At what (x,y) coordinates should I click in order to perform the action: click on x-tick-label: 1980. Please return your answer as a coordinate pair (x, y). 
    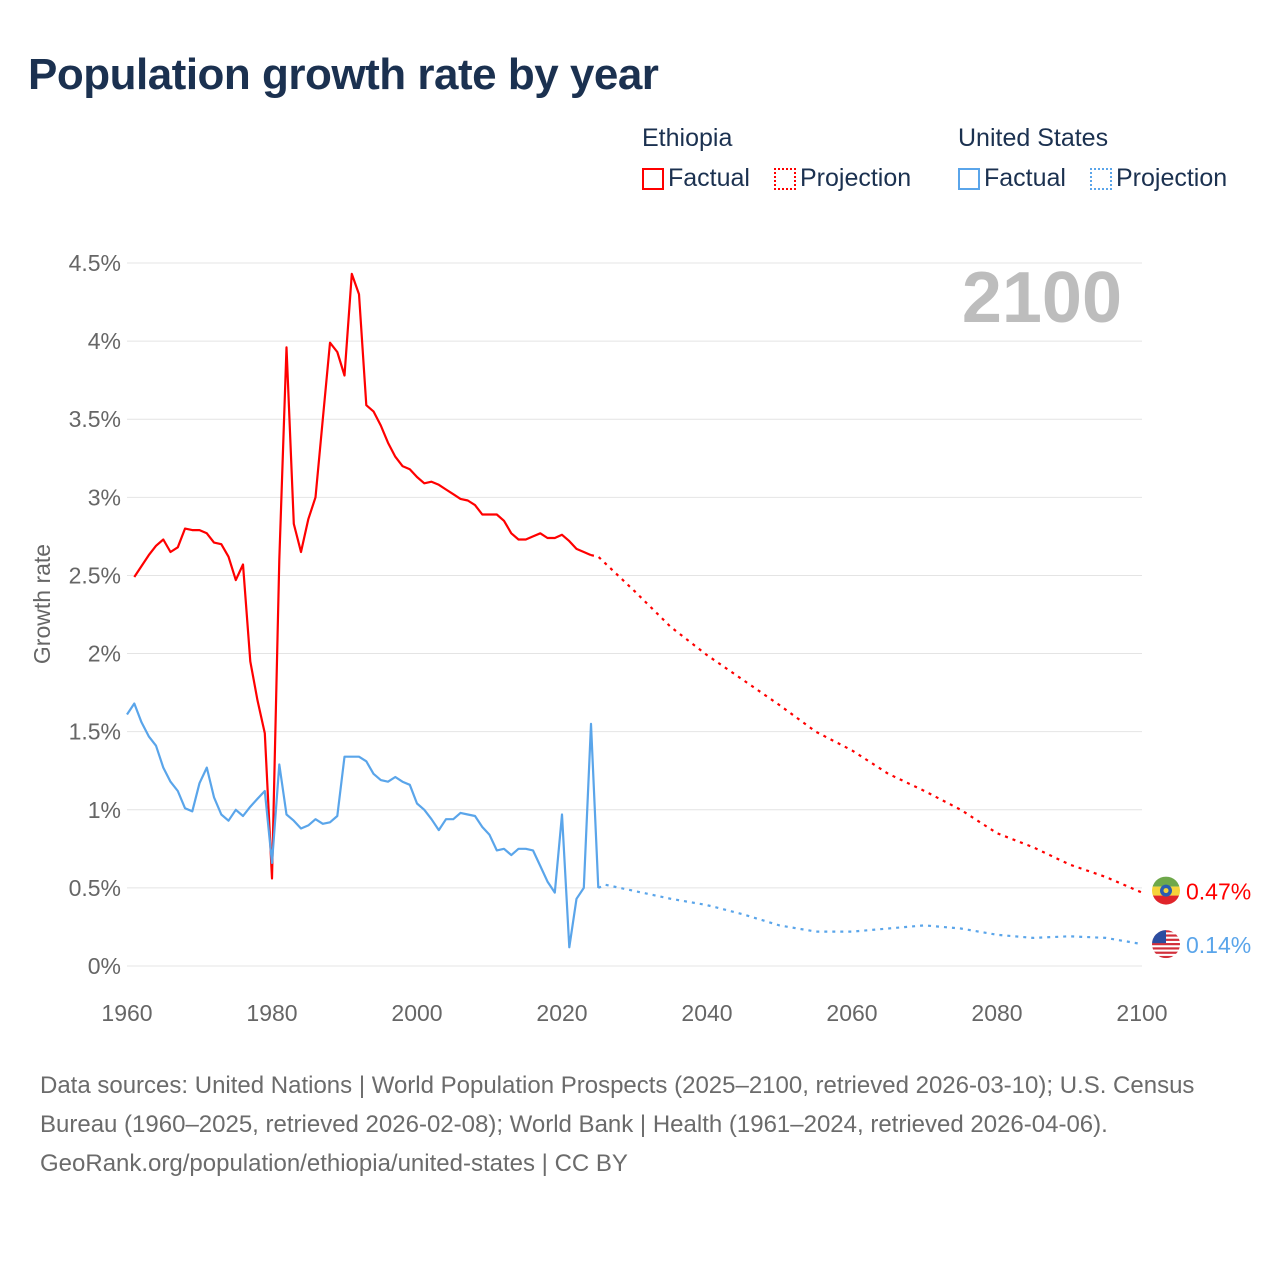
    Looking at the image, I should click on (271, 1013).